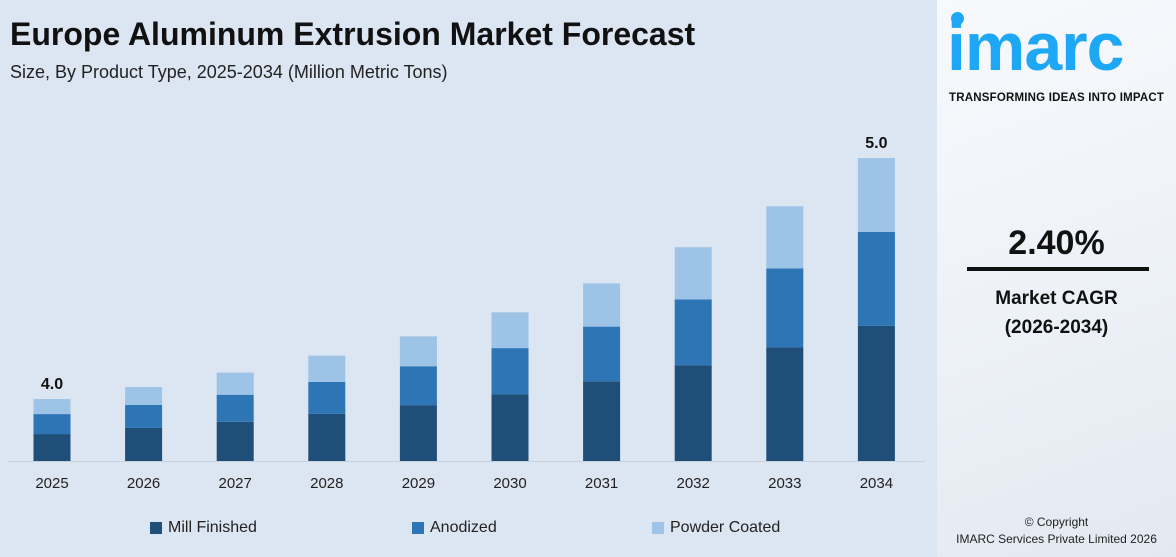 This screenshot has height=557, width=1176. What do you see at coordinates (52, 407) in the screenshot?
I see `bar-segment-powder-coated-2025` at bounding box center [52, 407].